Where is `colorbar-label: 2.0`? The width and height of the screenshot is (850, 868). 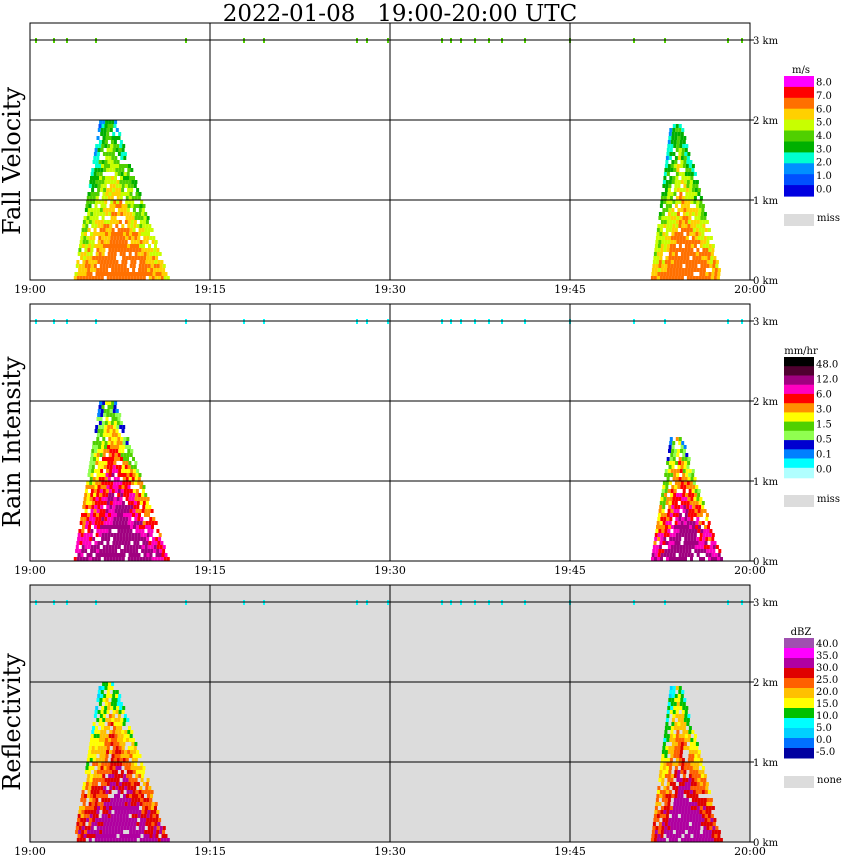 colorbar-label: 2.0 is located at coordinates (824, 163).